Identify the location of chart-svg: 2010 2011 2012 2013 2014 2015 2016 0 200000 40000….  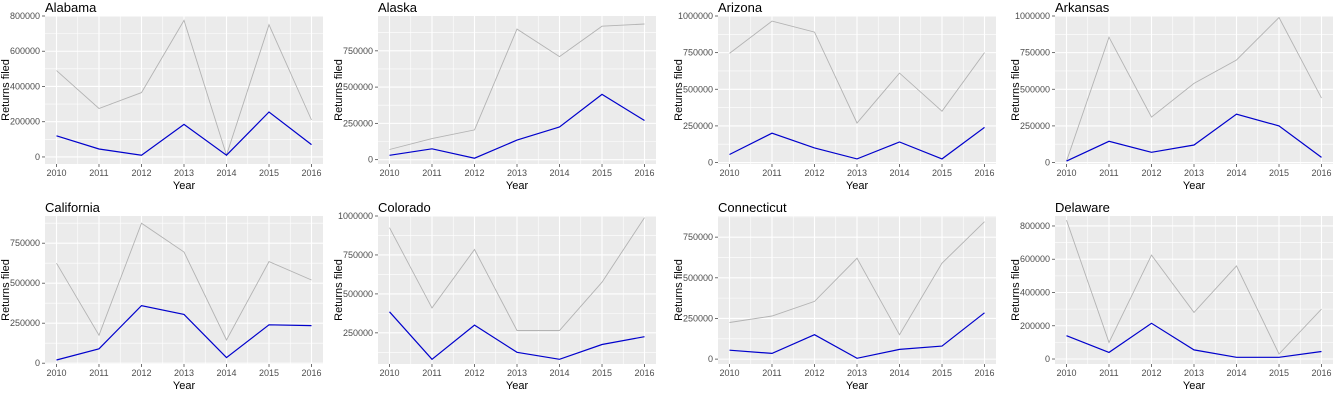
(1171, 296).